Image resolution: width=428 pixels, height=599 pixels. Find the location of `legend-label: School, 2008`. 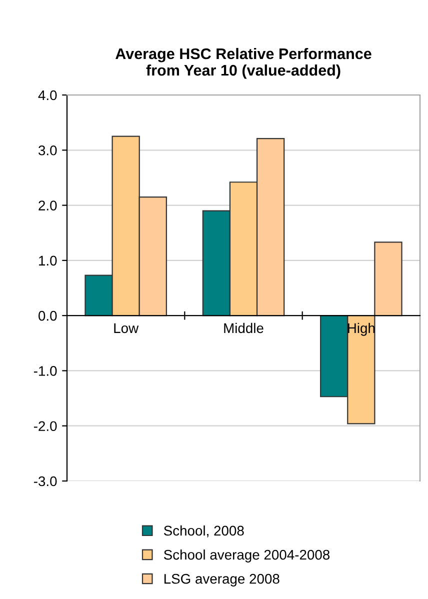

legend-label: School, 2008 is located at coordinates (204, 531).